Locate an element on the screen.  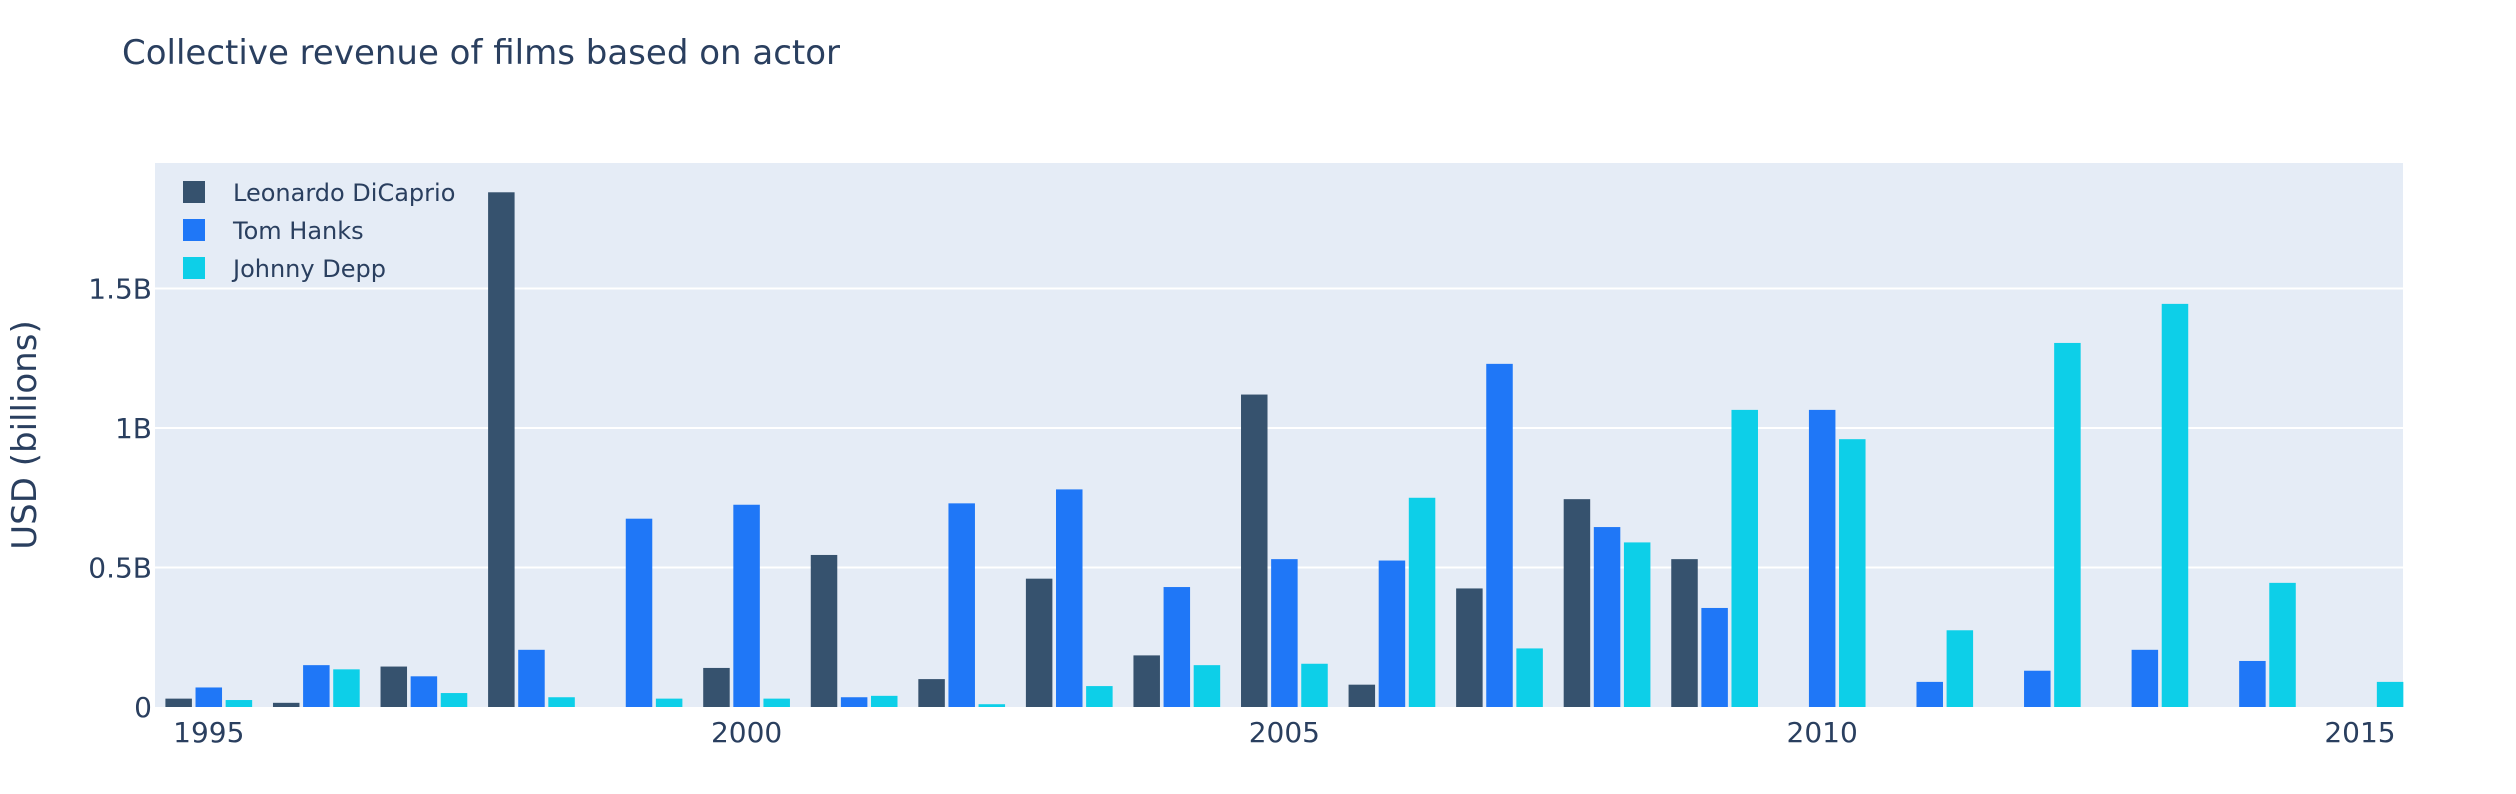
x-tick-label: 1995 is located at coordinates (208, 732).